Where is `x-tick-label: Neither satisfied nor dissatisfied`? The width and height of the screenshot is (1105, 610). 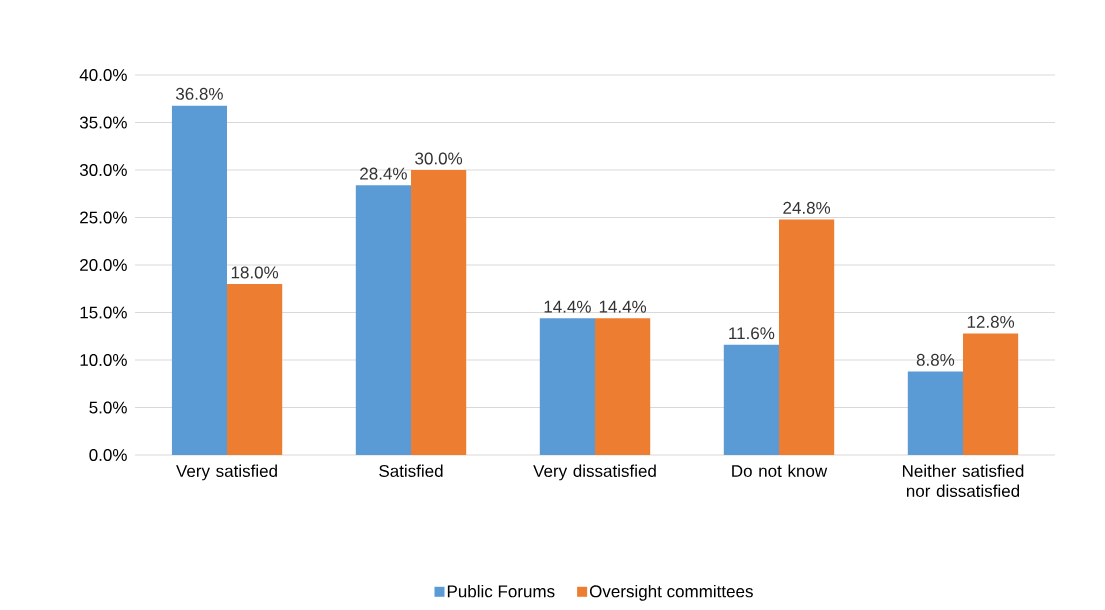
x-tick-label: Neither satisfied nor dissatisfied is located at coordinates (963, 481).